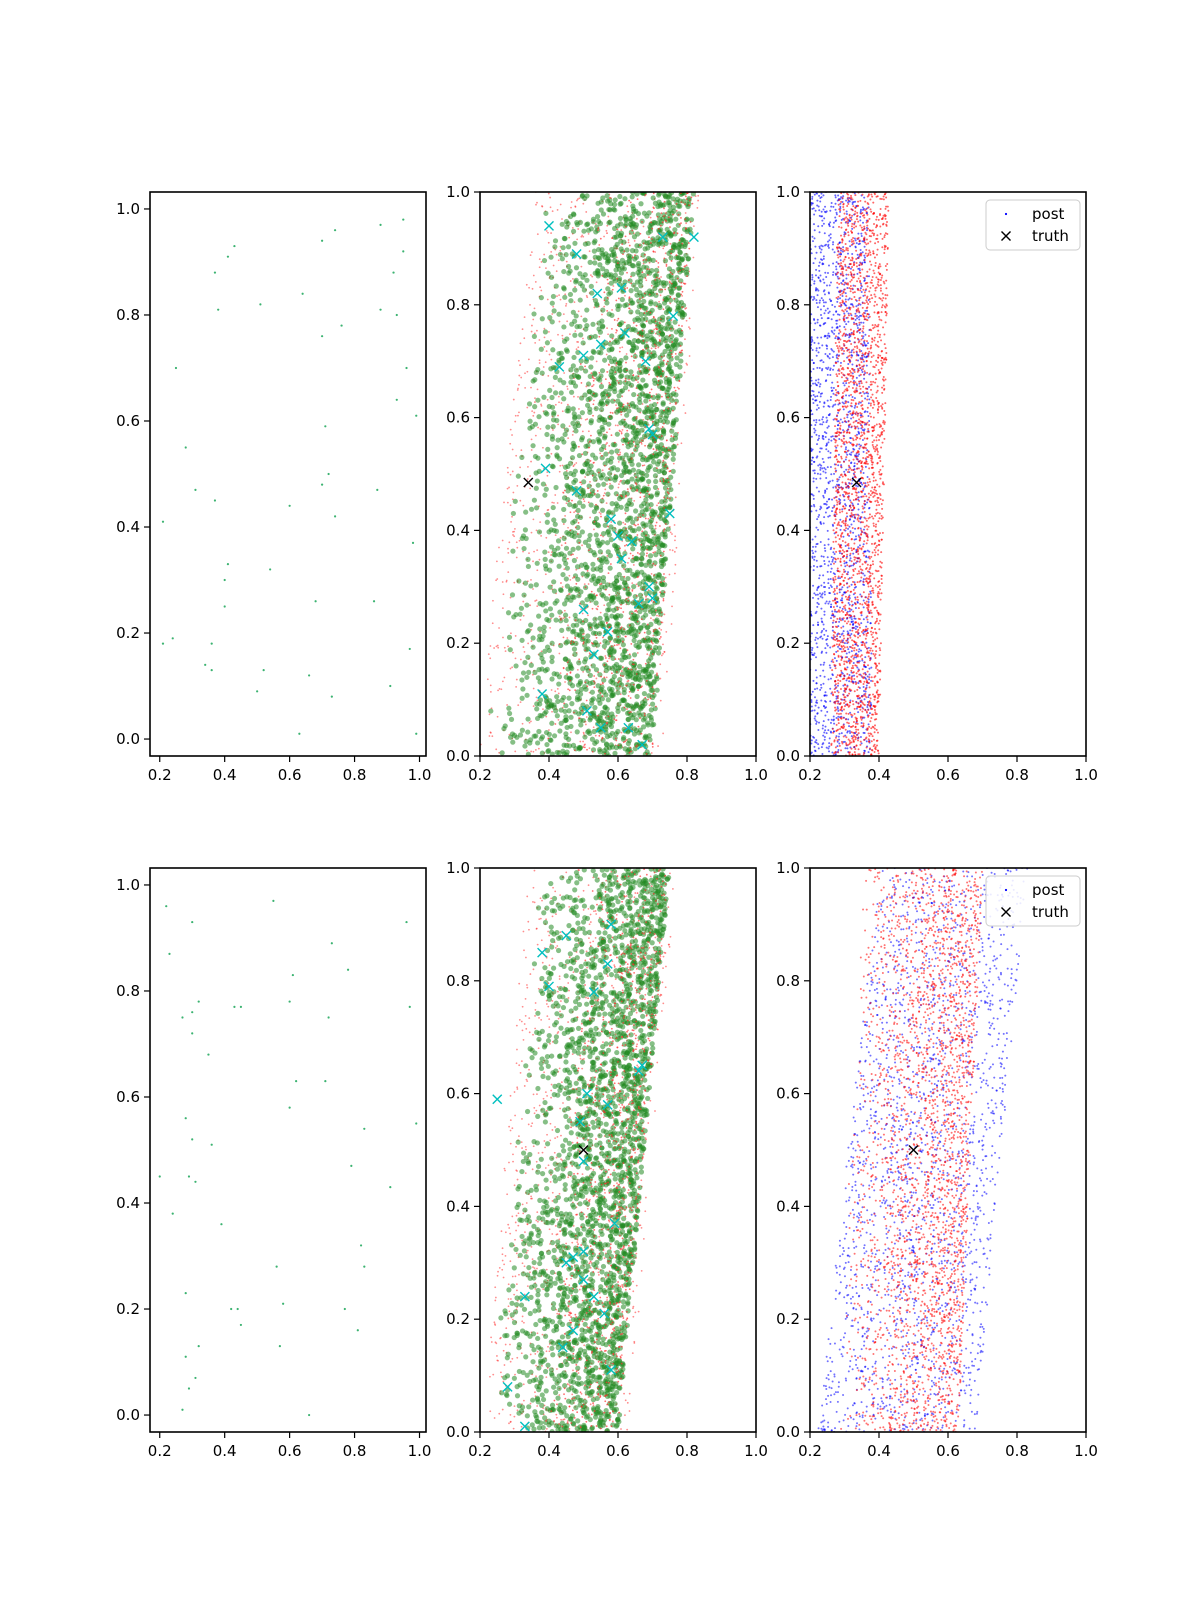 The height and width of the screenshot is (1600, 1200). I want to click on x-tick-label: 0.6, so click(290, 775).